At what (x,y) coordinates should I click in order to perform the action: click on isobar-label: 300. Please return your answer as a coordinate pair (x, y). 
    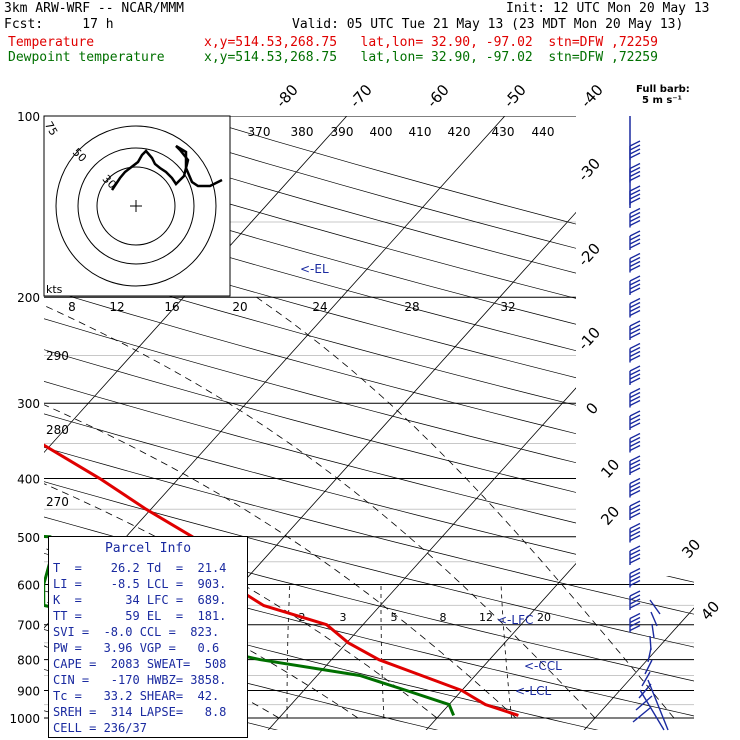
    Looking at the image, I should click on (28, 404).